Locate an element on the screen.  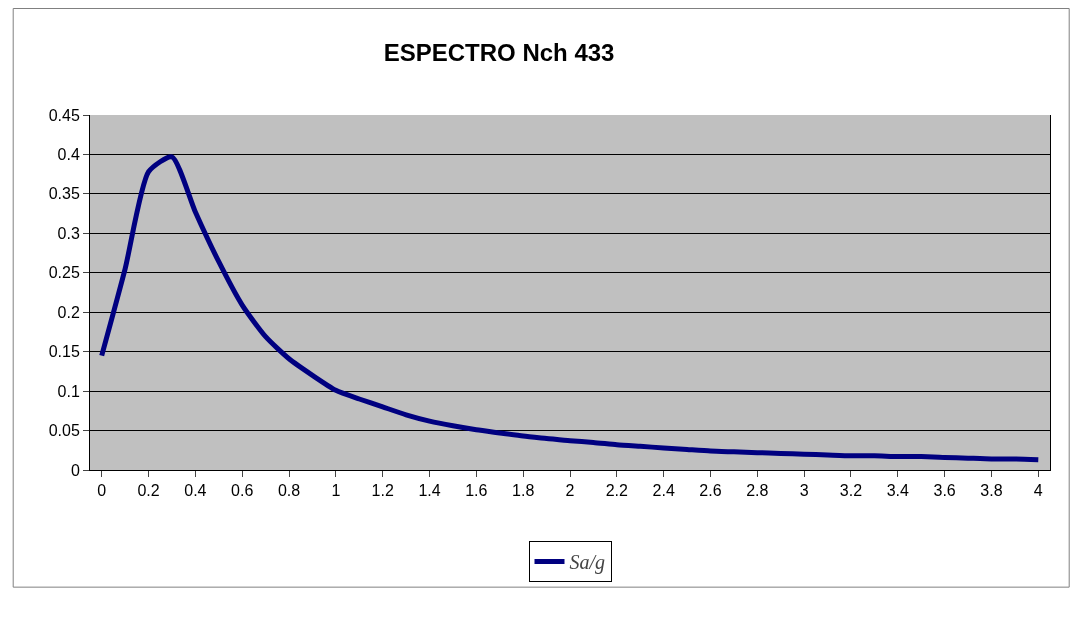
x-tick-label: 1.8 is located at coordinates (523, 491).